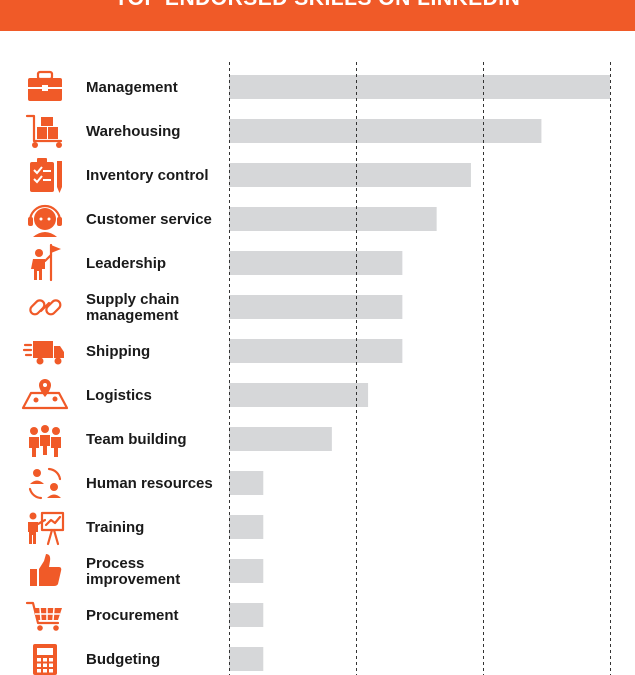 The width and height of the screenshot is (635, 675). I want to click on category-label: management, so click(132, 315).